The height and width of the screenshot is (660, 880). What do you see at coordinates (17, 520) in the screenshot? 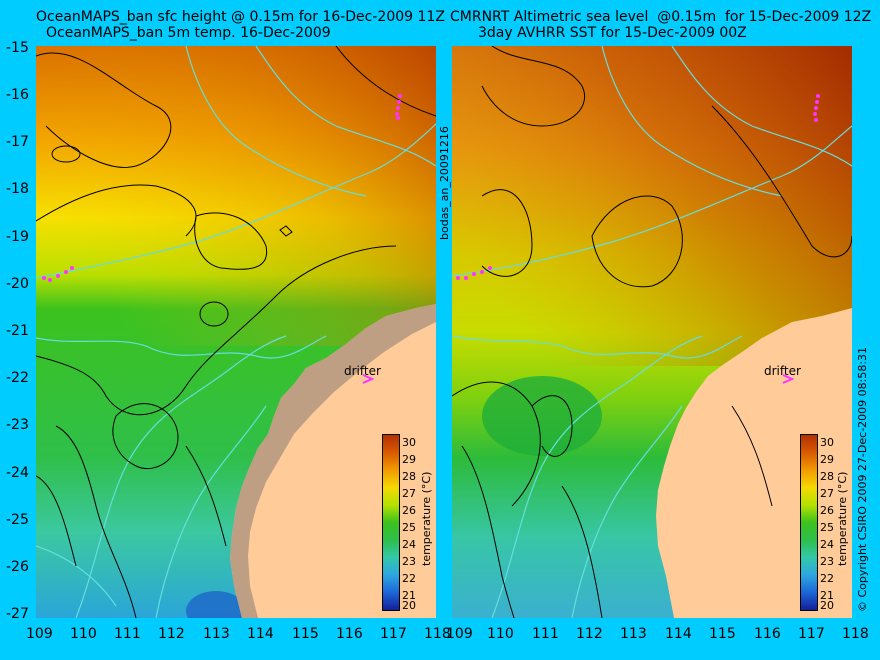
I see `y-tick: -25` at bounding box center [17, 520].